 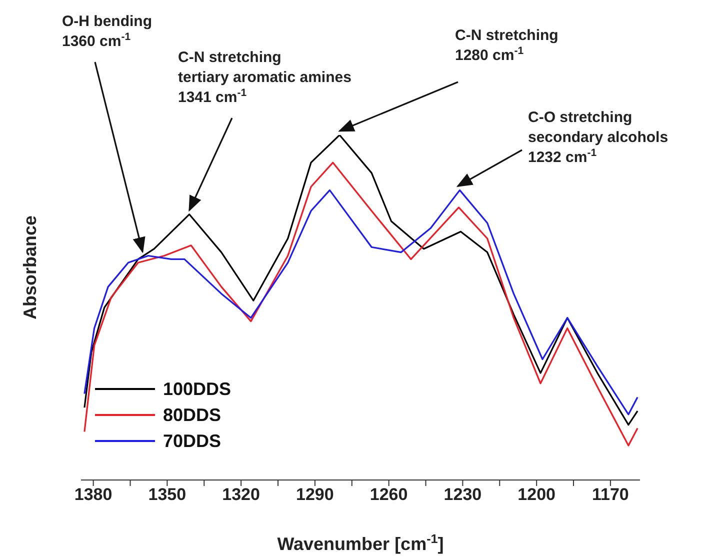 What do you see at coordinates (197, 389) in the screenshot?
I see `legend-label: 100DDS` at bounding box center [197, 389].